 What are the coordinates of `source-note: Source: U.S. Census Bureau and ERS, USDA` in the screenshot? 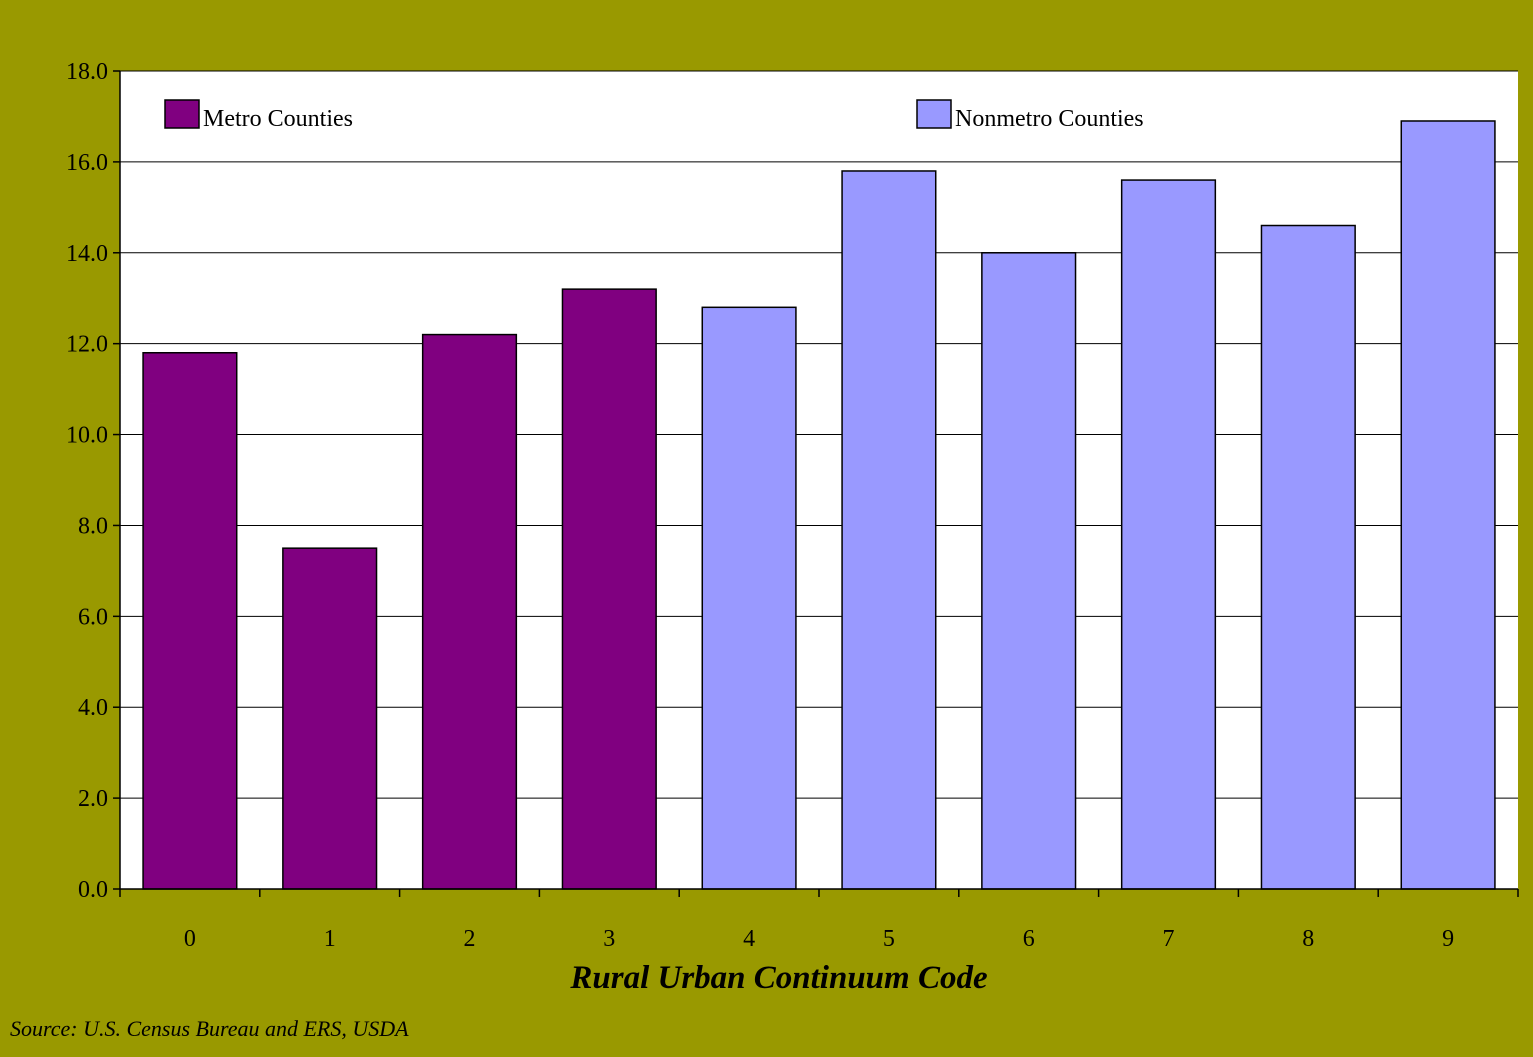 It's located at (209, 1028).